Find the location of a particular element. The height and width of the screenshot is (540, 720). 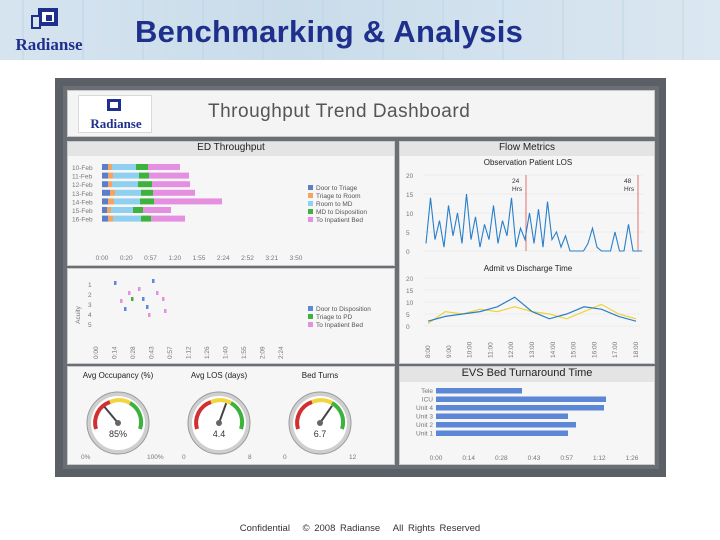

gauge-min: 0 is located at coordinates (184, 457).